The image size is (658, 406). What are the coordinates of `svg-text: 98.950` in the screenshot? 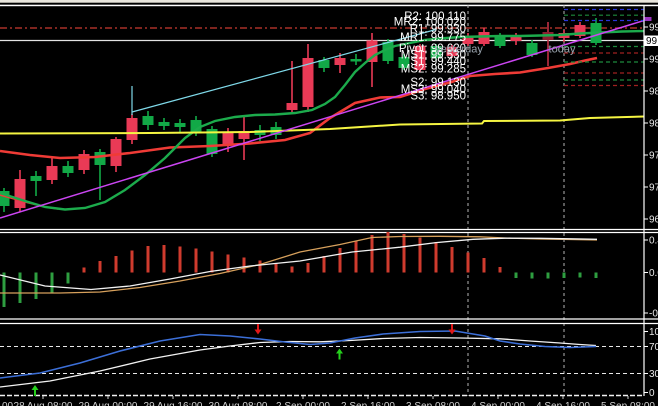 It's located at (653, 92).